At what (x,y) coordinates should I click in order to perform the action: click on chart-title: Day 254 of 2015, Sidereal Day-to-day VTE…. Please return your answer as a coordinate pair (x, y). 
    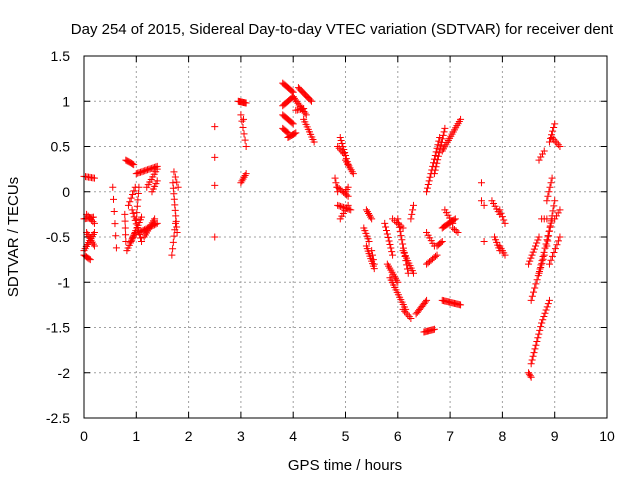
    Looking at the image, I should click on (342, 29).